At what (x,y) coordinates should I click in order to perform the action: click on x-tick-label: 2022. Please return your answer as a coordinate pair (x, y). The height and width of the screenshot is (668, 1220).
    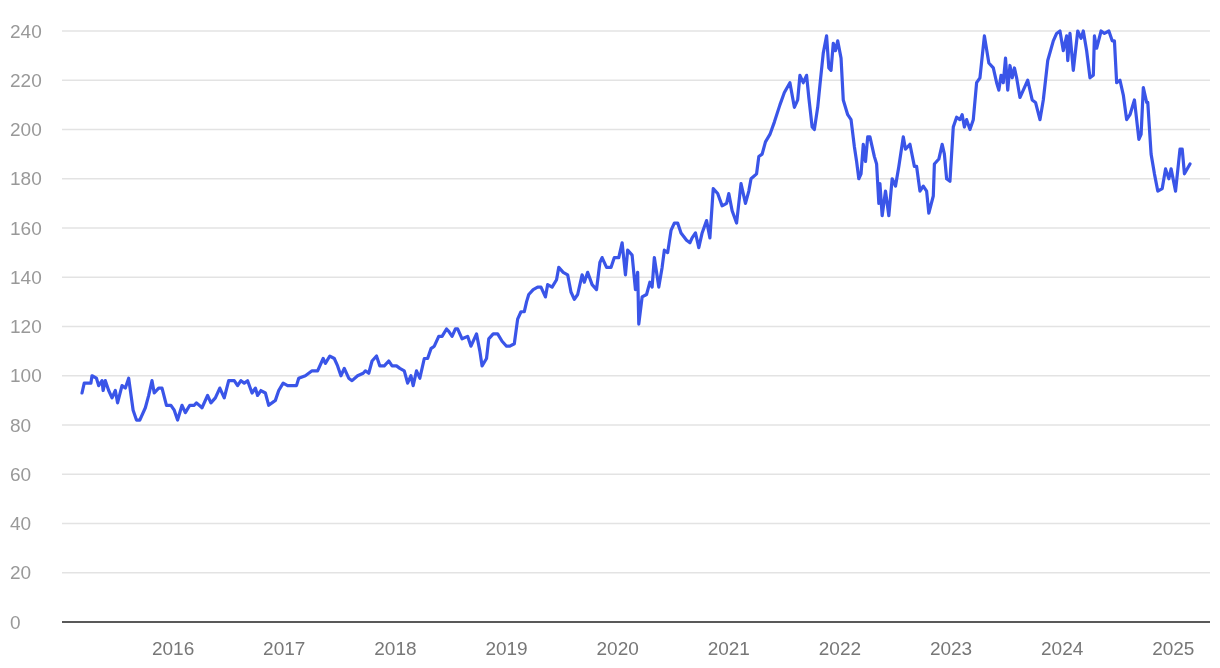
    Looking at the image, I should click on (840, 648).